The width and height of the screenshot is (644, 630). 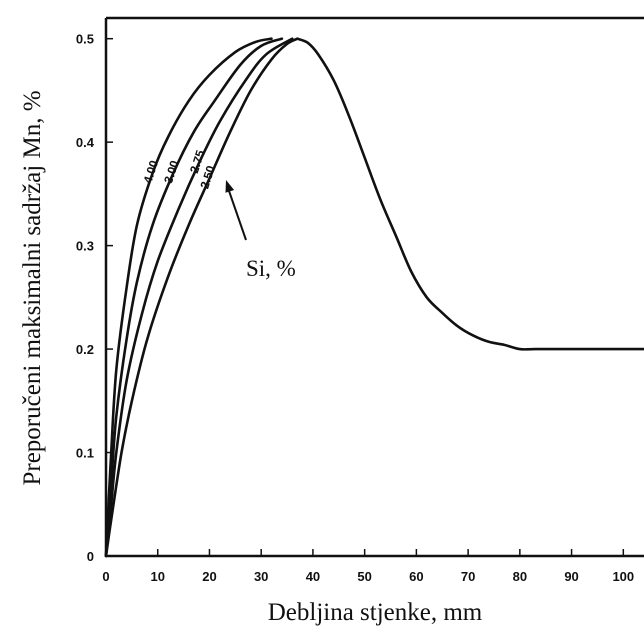 I want to click on series-label: 2.50, so click(x=207, y=177).